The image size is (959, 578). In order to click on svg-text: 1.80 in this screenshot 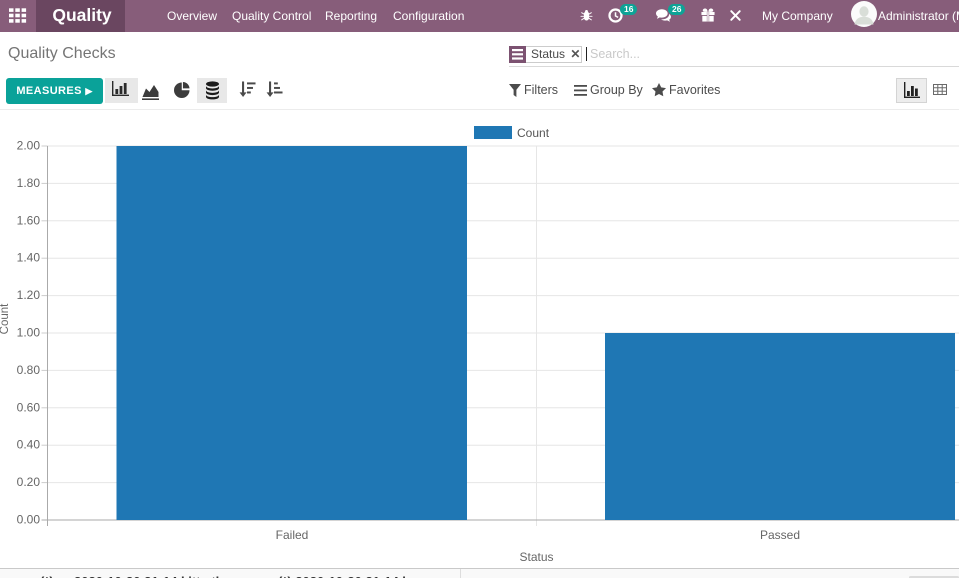, I will do `click(29, 183)`.